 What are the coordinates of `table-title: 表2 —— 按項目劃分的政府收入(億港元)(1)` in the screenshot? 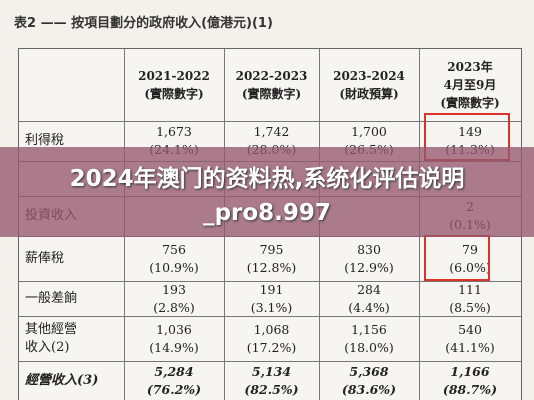 It's located at (143, 23).